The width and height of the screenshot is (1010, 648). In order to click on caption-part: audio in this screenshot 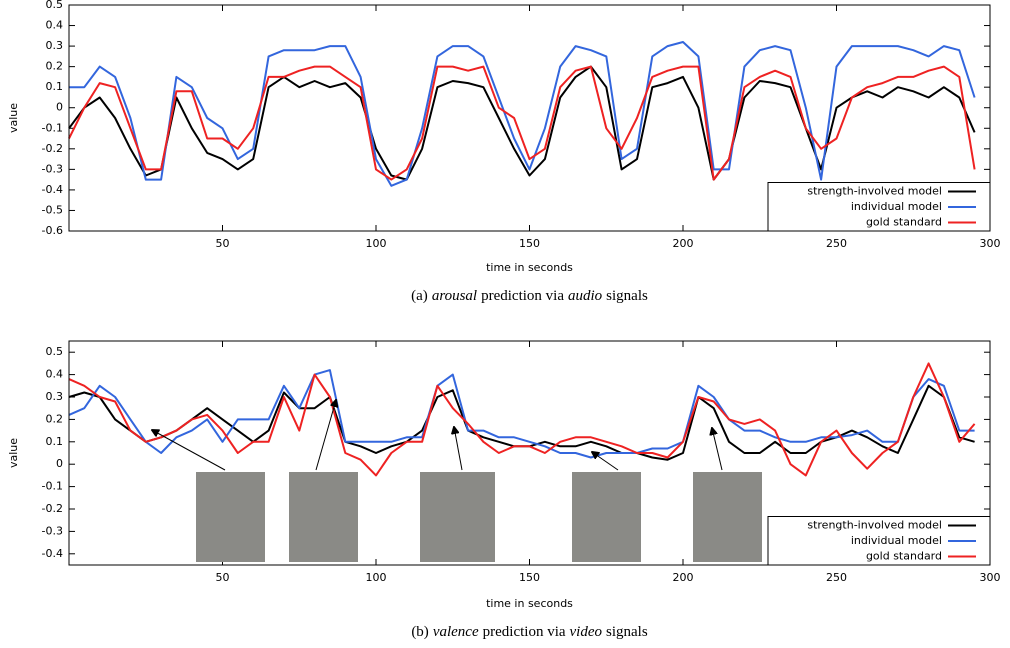, I will do `click(585, 296)`.